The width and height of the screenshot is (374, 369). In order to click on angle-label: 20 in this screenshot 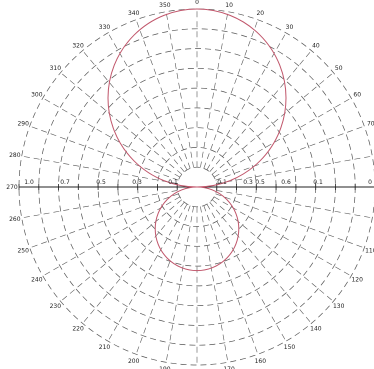, I will do `click(260, 13)`.